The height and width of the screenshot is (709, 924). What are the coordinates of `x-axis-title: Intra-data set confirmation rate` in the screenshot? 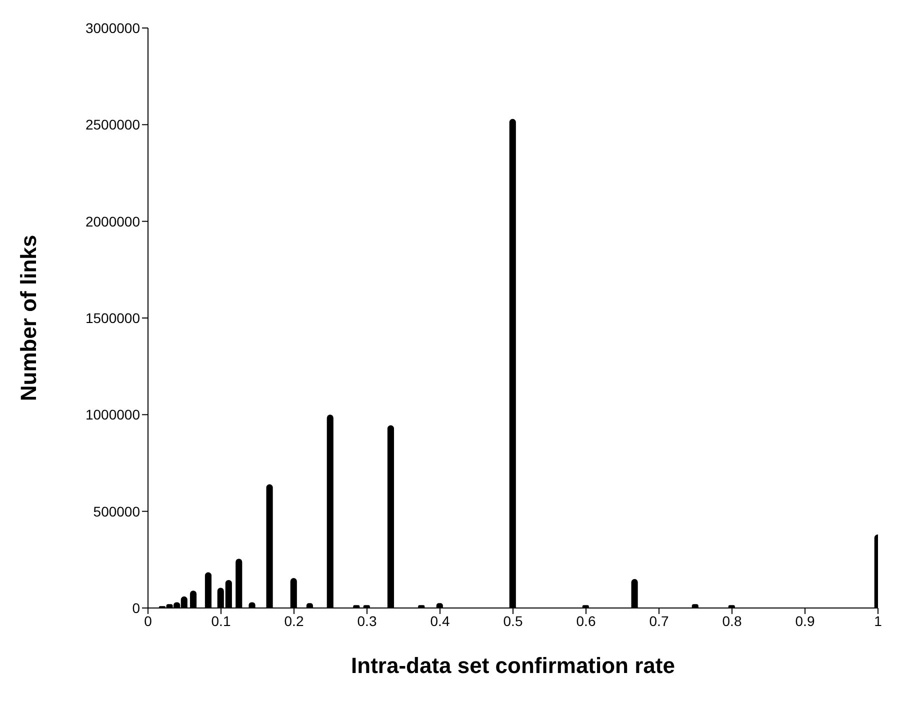 It's located at (513, 665).